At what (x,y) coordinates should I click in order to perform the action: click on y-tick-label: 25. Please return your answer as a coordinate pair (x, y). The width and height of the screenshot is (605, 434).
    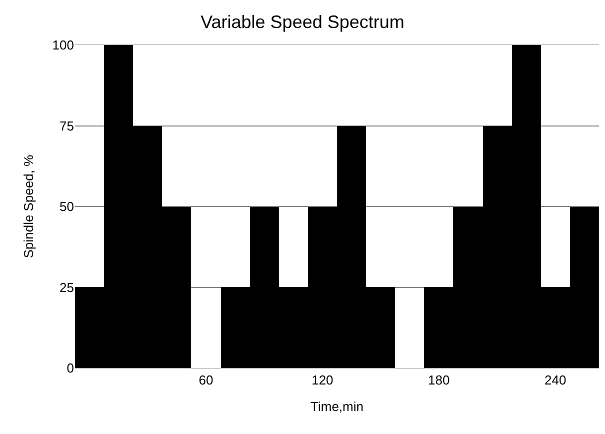
    Looking at the image, I should click on (67, 287).